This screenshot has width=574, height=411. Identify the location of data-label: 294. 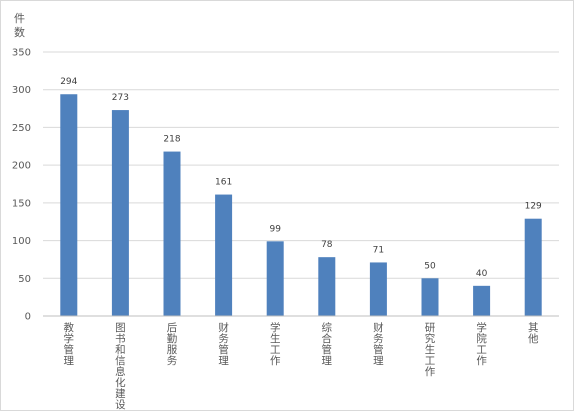
(68, 82).